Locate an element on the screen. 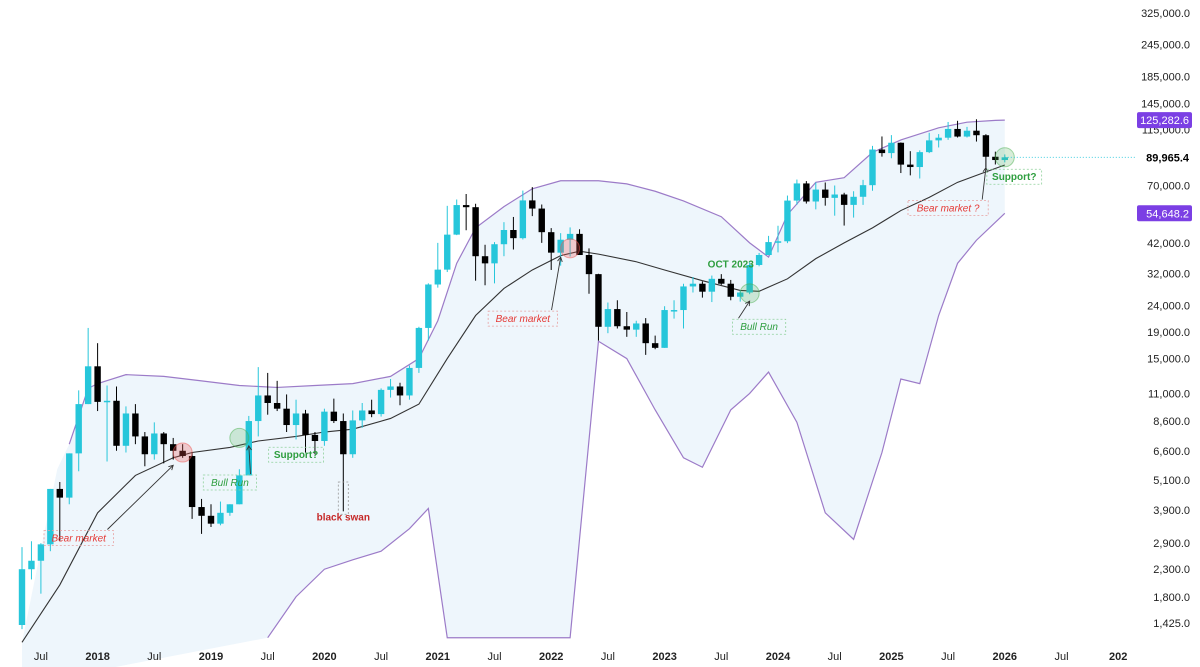  black-swan-annotation: black swan is located at coordinates (343, 502).